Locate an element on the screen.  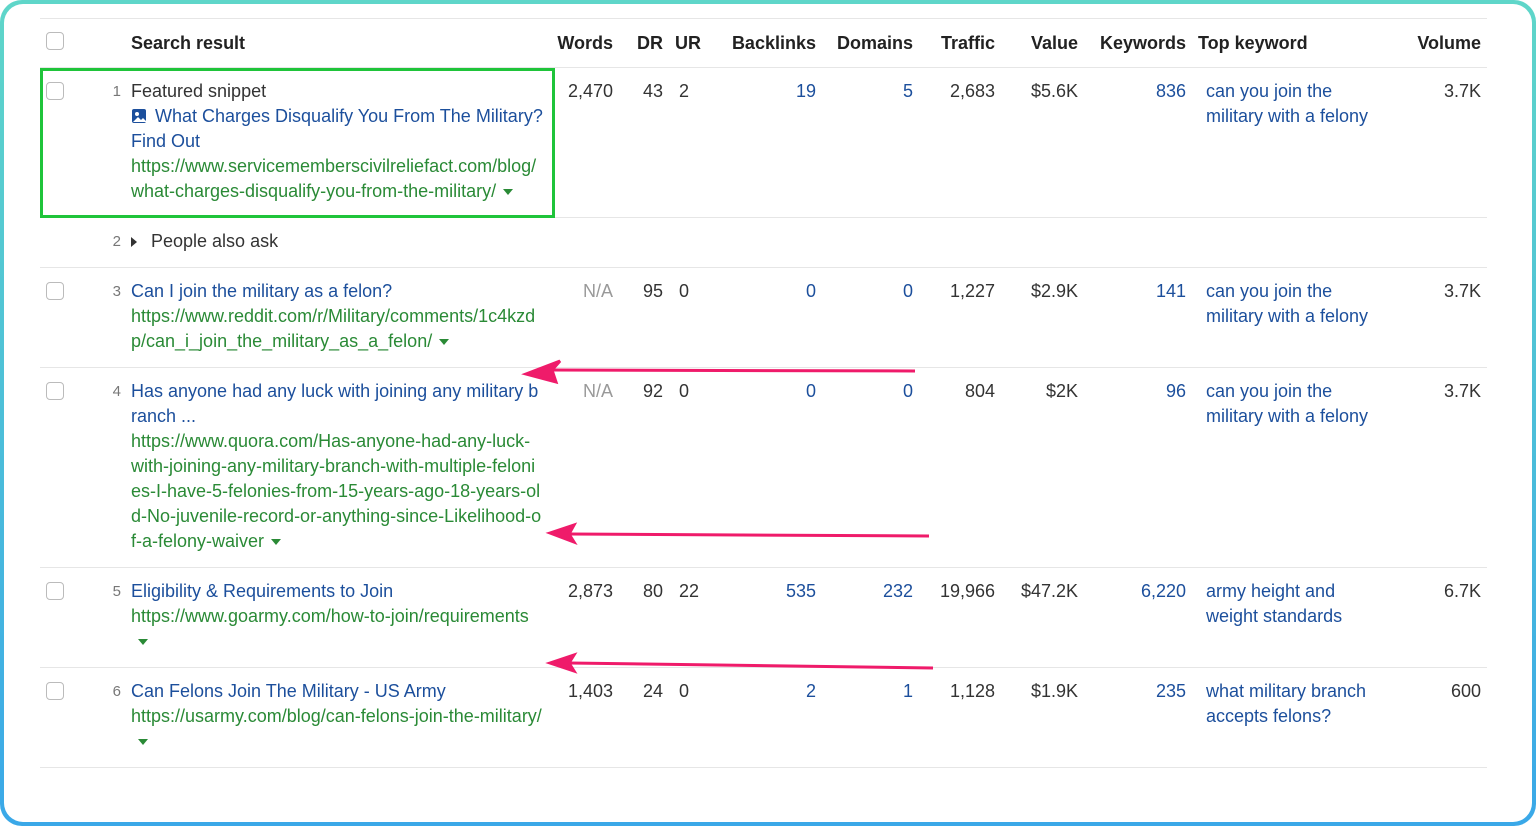
column-header: DR is located at coordinates (644, 43).